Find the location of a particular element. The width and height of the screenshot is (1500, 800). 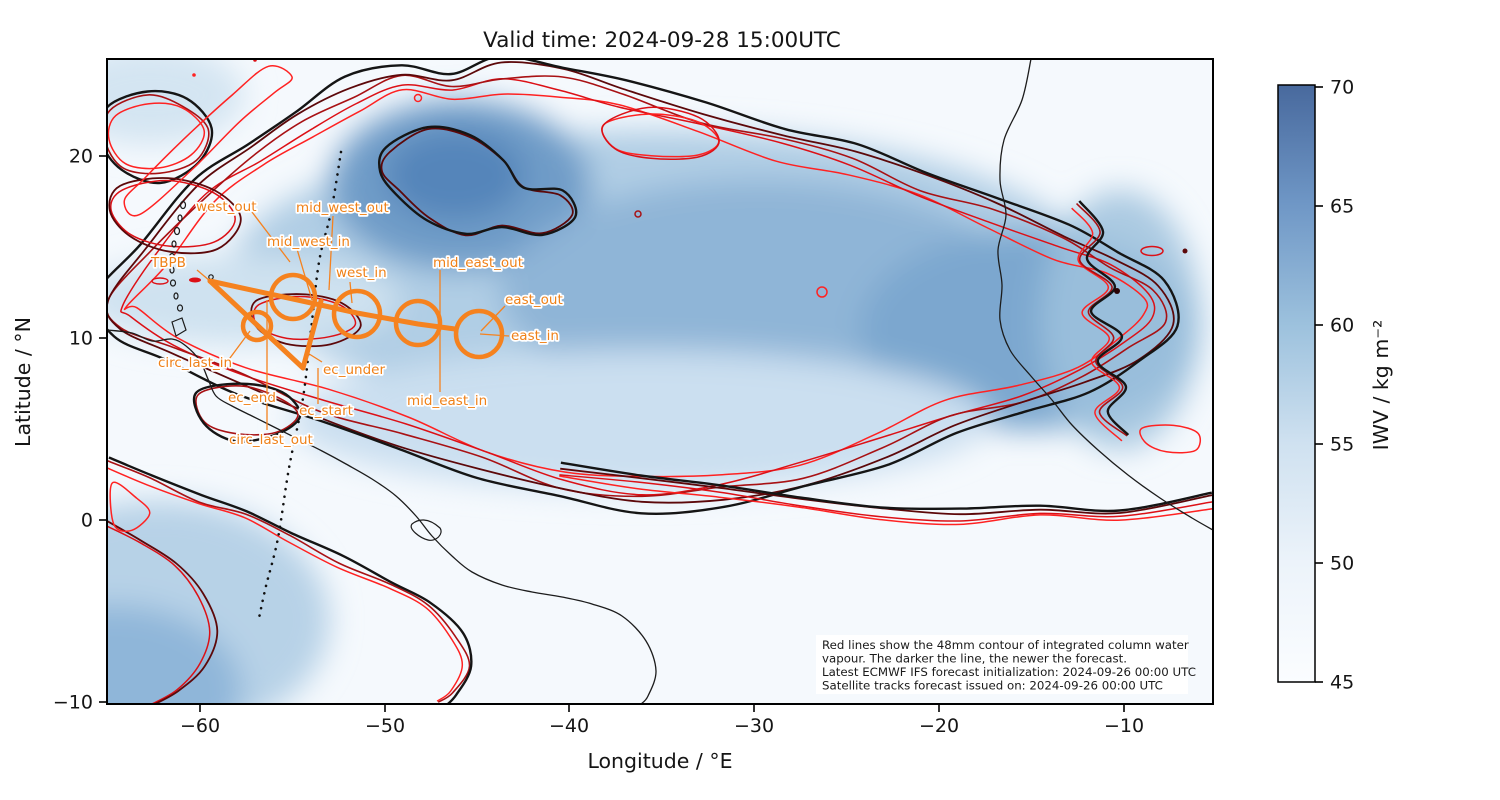

flight-track is located at coordinates (353, 320).